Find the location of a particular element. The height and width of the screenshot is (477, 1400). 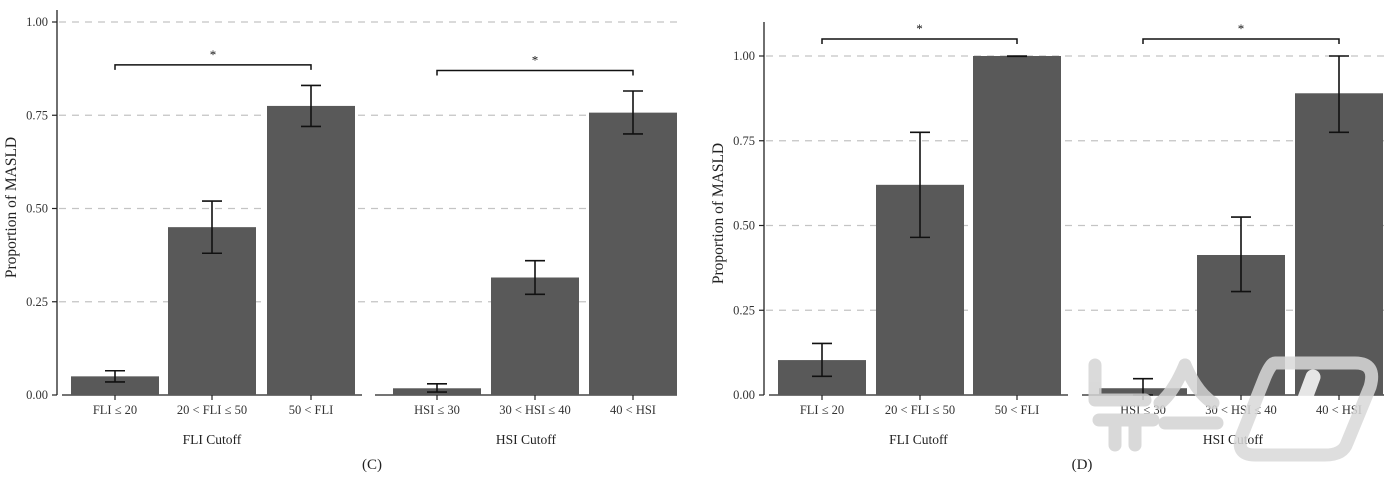

x-tick-label: HSI ≤ 30 is located at coordinates (437, 410).